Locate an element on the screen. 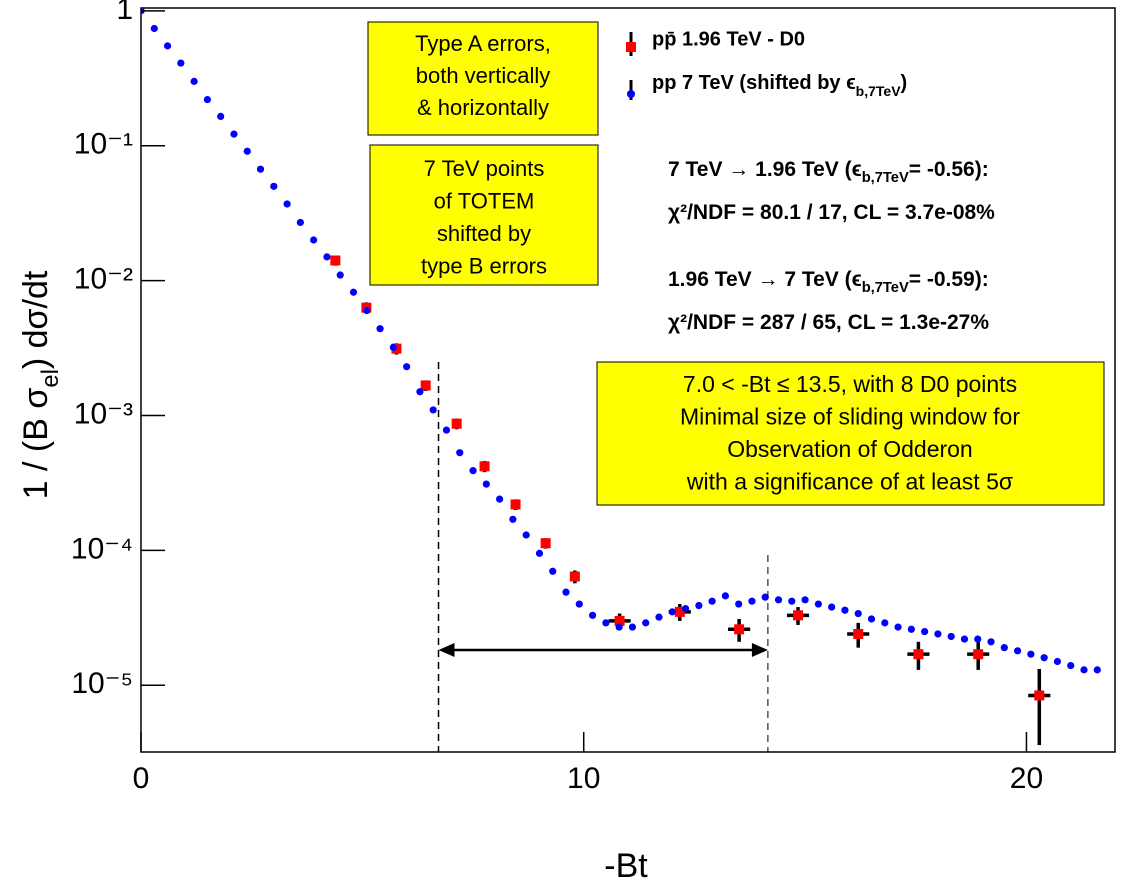 The image size is (1122, 894). legend-label-part: ) is located at coordinates (904, 83).